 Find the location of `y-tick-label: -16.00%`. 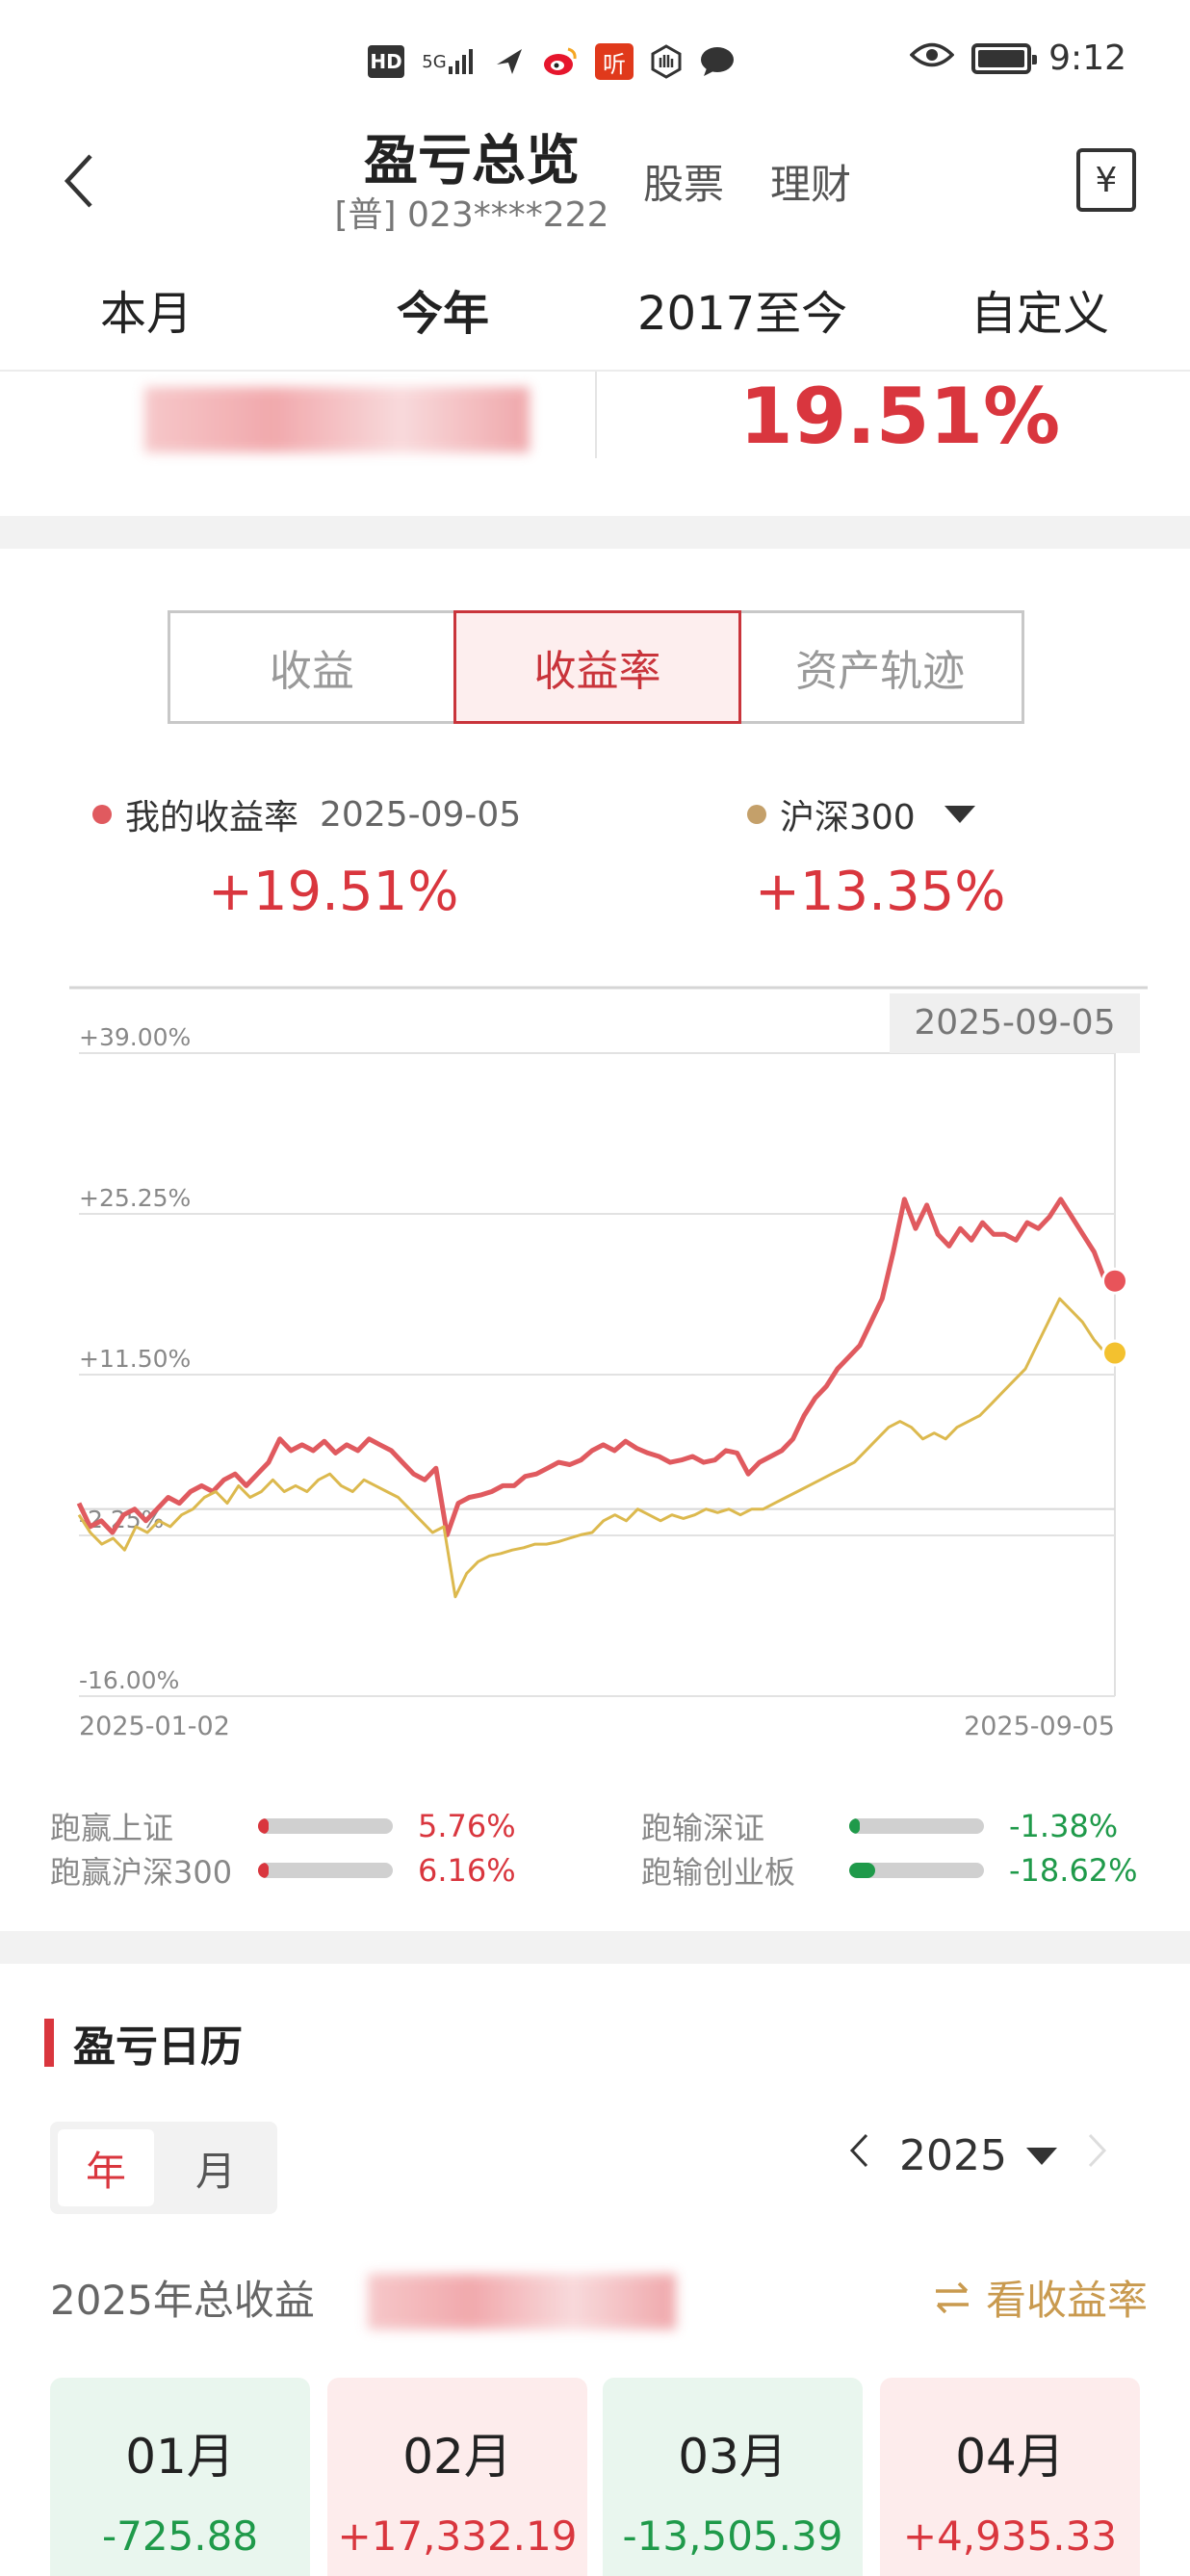

y-tick-label: -16.00% is located at coordinates (129, 1680).